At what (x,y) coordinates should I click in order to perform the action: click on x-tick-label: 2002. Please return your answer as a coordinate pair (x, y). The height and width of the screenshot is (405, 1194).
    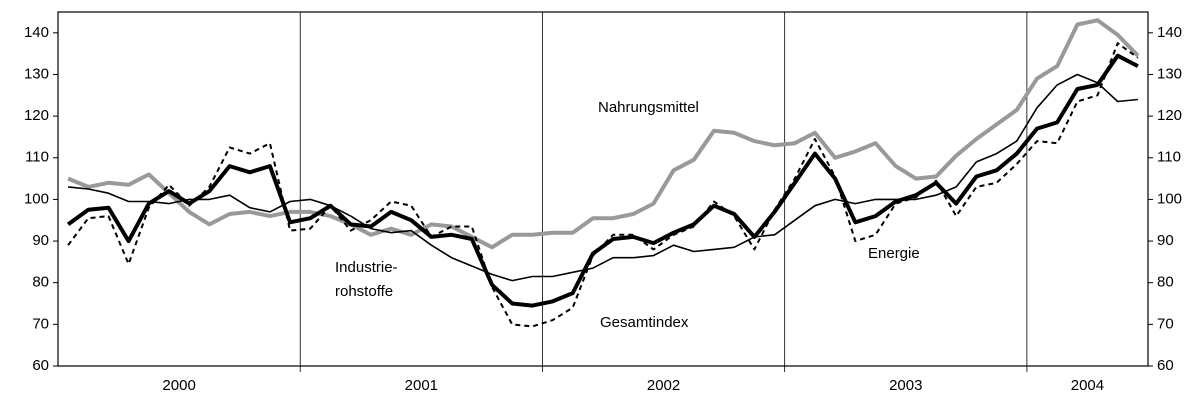
    Looking at the image, I should click on (663, 385).